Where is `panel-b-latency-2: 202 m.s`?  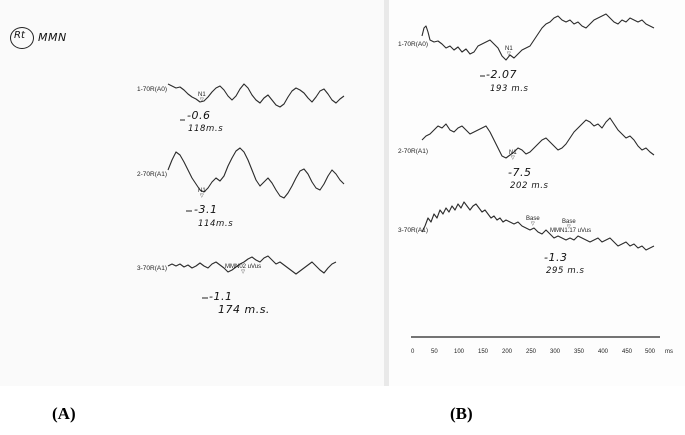
panel-b-latency-2: 202 m.s is located at coordinates (529, 186).